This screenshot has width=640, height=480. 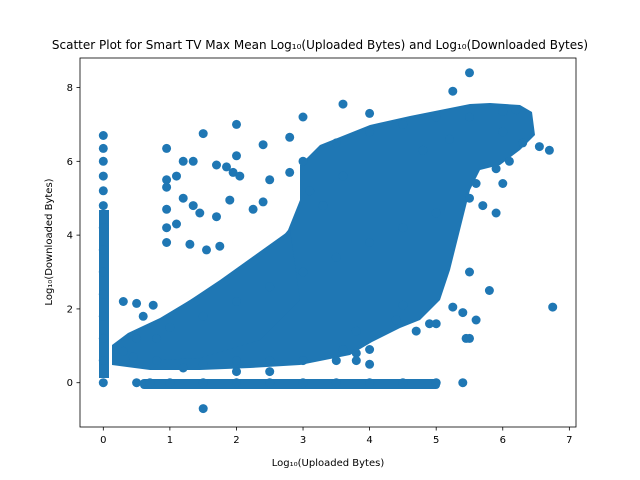 I want to click on y-tick-label: 8, so click(x=70, y=88).